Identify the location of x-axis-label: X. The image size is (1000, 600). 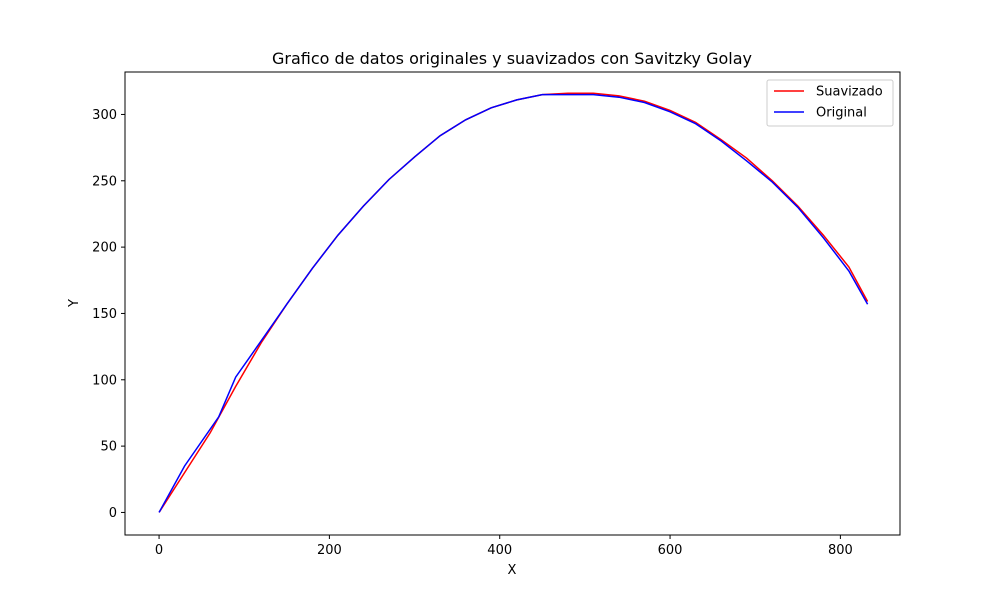
(512, 570).